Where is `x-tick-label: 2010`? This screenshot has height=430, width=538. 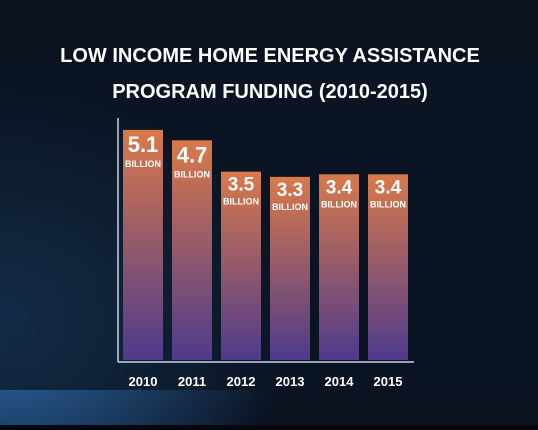 x-tick-label: 2010 is located at coordinates (143, 381).